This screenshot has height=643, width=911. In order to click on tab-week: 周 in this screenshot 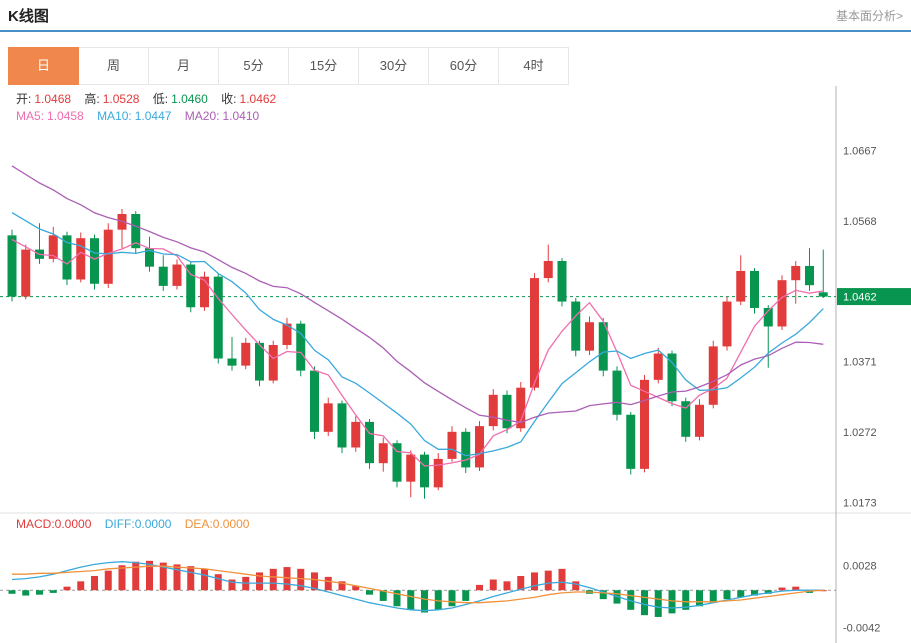, I will do `click(114, 66)`.